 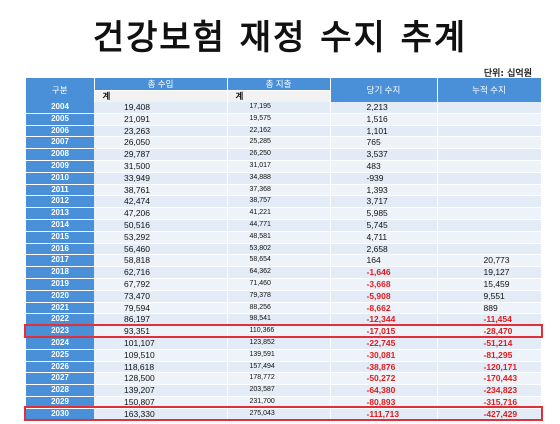 I want to click on year-cell: 2016, so click(x=60, y=249).